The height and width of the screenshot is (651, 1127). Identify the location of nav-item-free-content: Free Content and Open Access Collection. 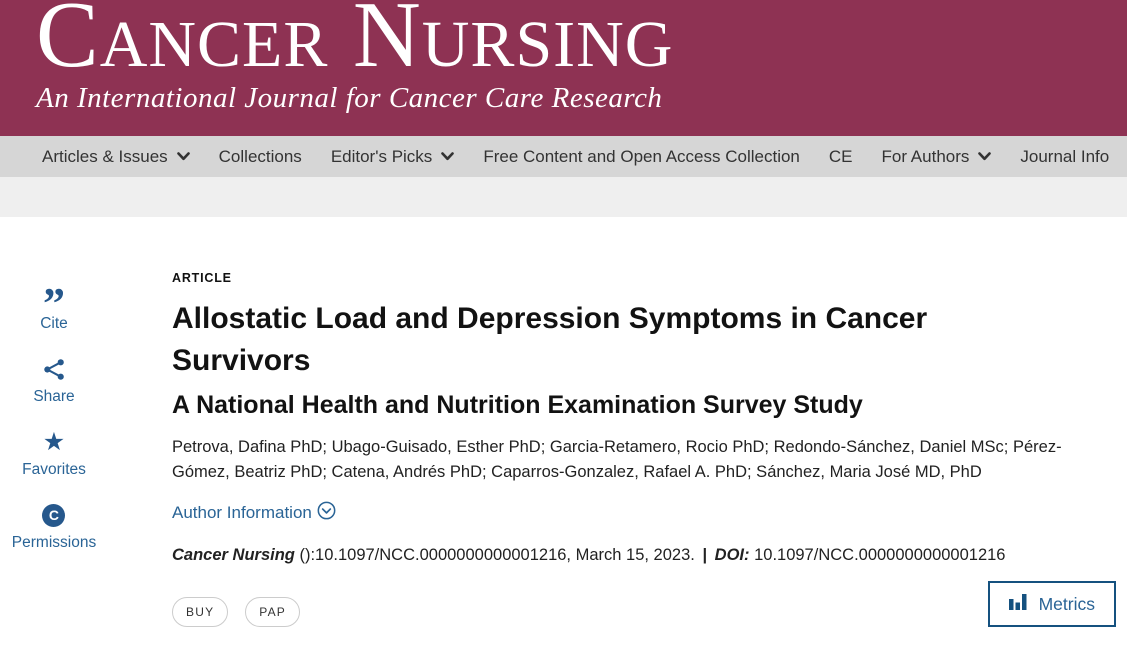
(641, 156).